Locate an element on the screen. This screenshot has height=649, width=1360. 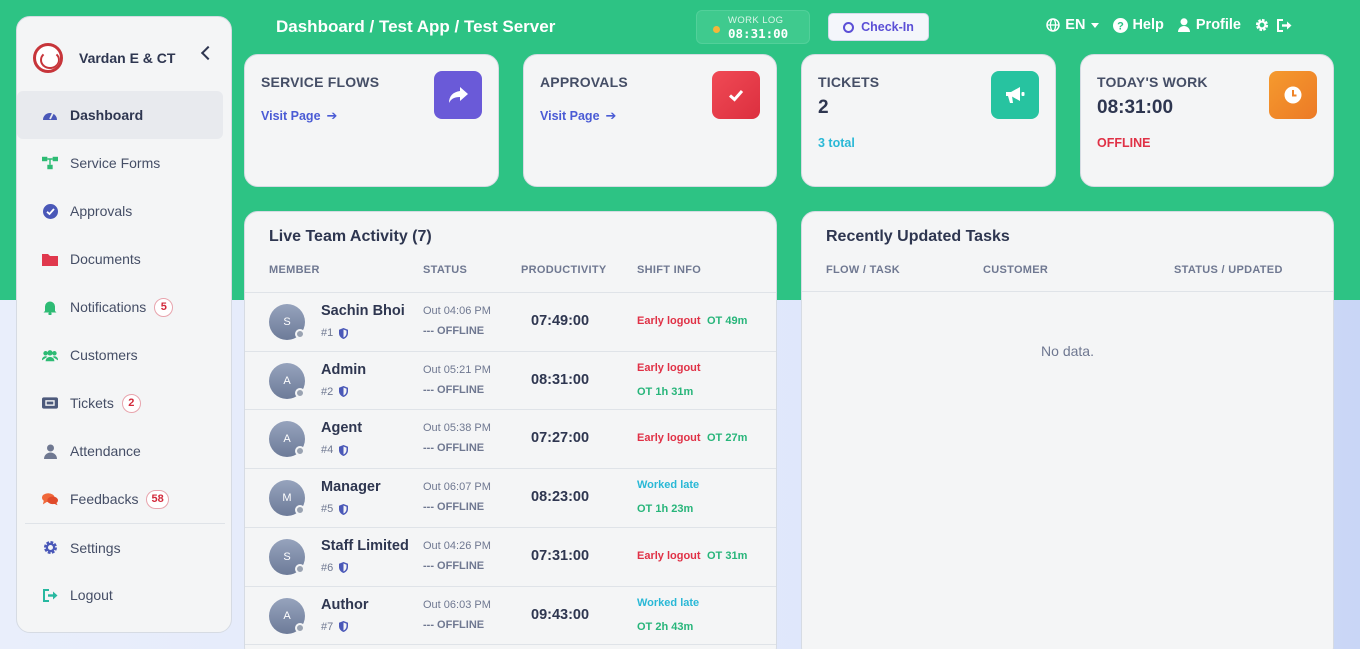
shift-status: Worked late is located at coordinates (668, 602).